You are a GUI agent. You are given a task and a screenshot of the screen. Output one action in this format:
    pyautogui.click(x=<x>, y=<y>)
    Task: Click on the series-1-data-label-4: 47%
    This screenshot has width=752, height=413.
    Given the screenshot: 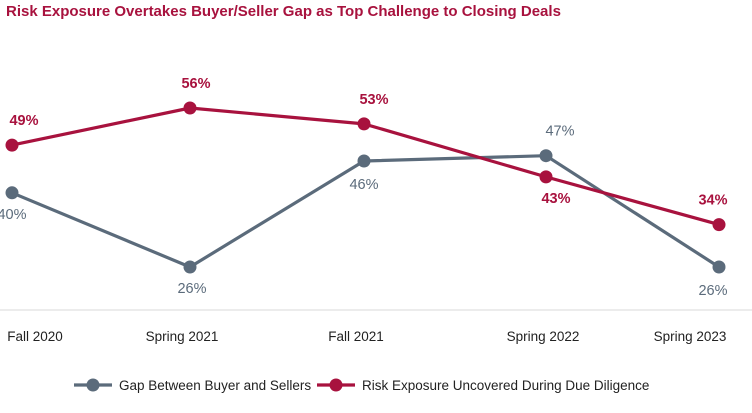 What is the action you would take?
    pyautogui.click(x=559, y=132)
    